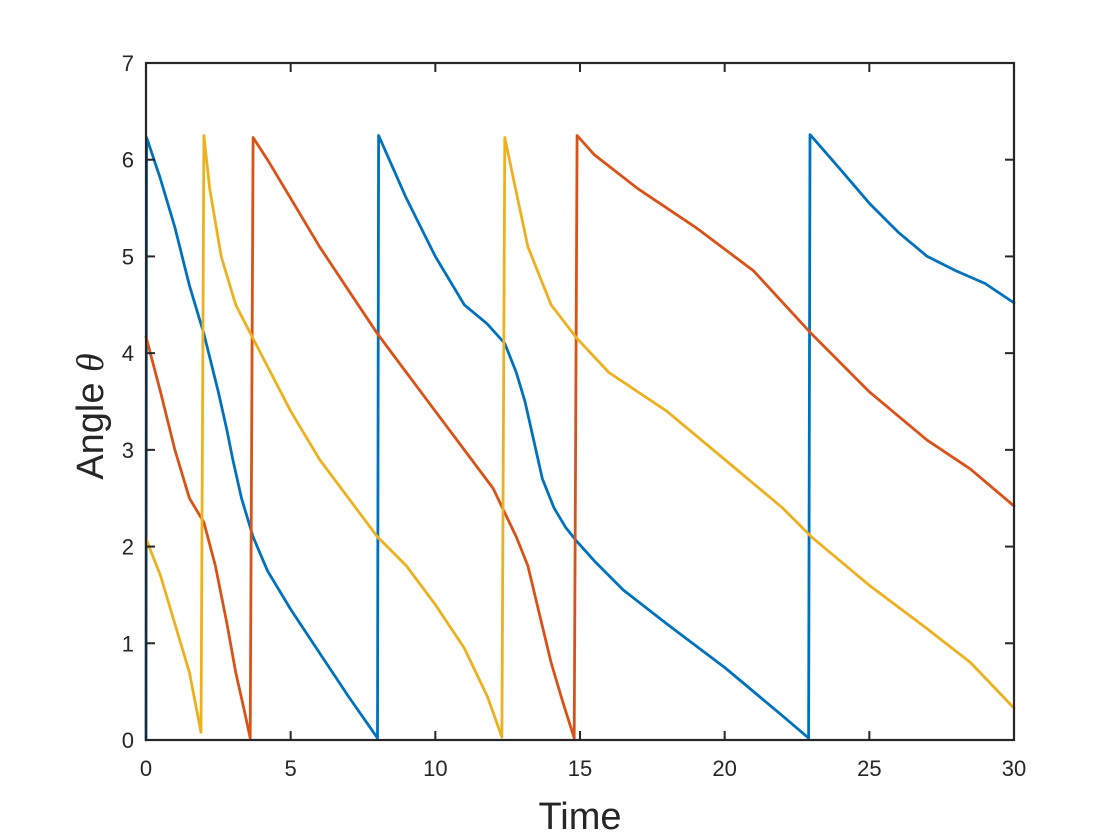  I want to click on y-tick-label-1: 1, so click(128, 643).